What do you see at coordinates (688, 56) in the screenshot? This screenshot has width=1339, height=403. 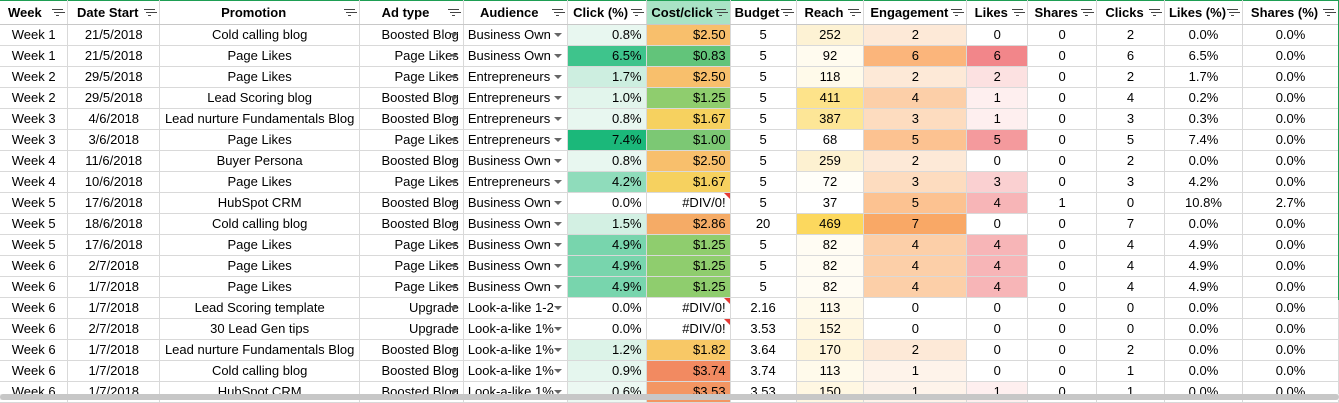 I see `cell-cost: $0.83` at bounding box center [688, 56].